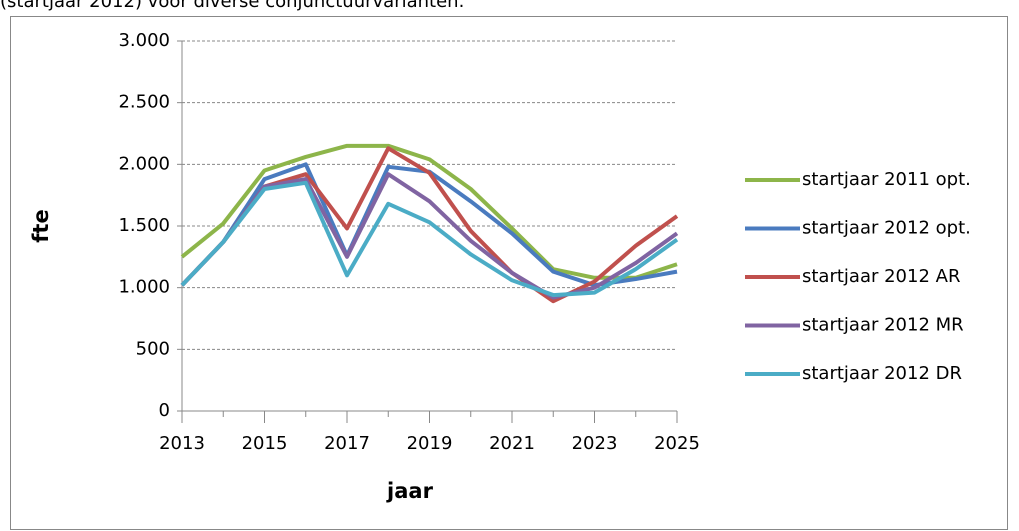  What do you see at coordinates (595, 443) in the screenshot?
I see `x-tick-label: 2023` at bounding box center [595, 443].